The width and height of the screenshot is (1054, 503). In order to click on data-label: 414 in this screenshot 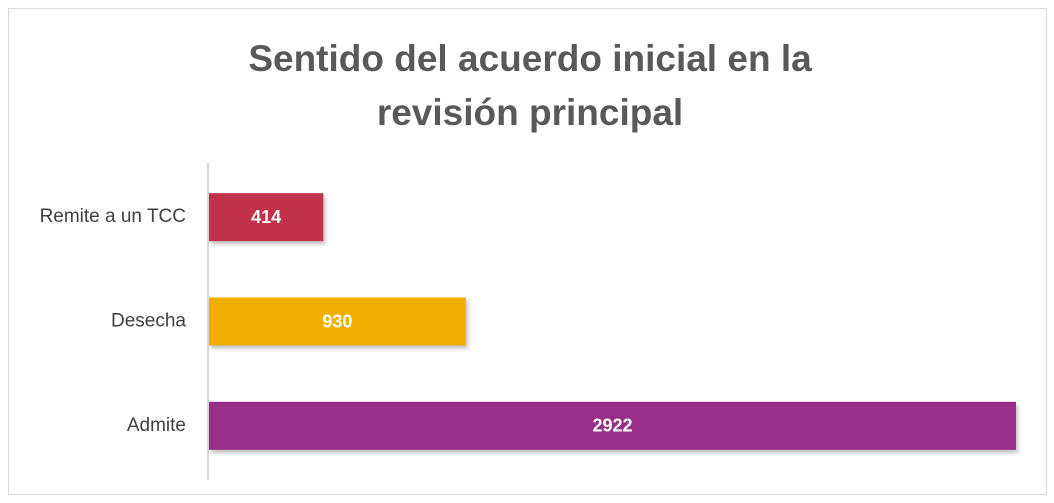, I will do `click(266, 217)`.